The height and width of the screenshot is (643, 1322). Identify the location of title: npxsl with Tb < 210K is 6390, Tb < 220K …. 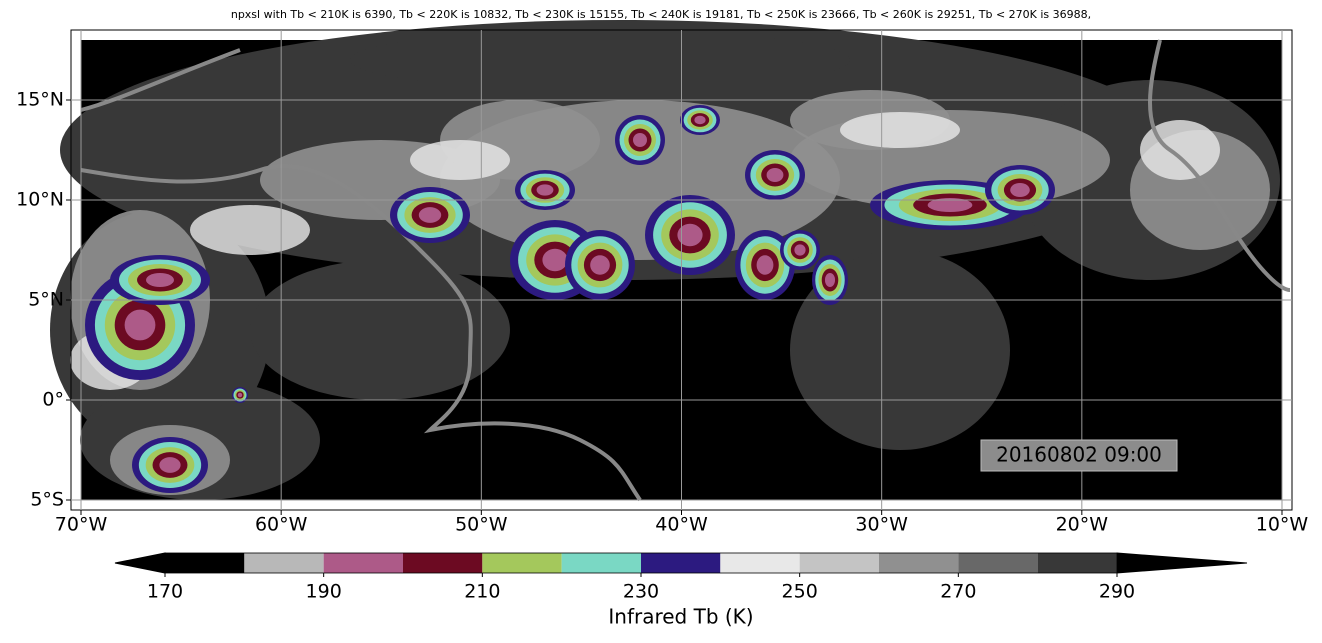
(661, 14).